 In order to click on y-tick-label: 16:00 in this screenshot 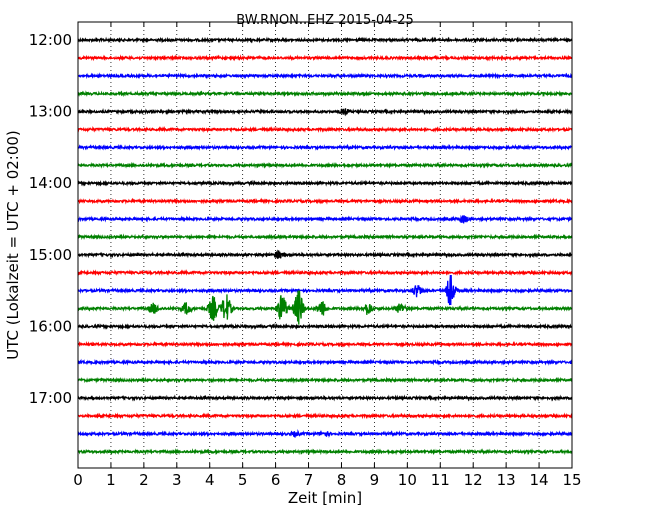, I will do `click(50, 326)`.